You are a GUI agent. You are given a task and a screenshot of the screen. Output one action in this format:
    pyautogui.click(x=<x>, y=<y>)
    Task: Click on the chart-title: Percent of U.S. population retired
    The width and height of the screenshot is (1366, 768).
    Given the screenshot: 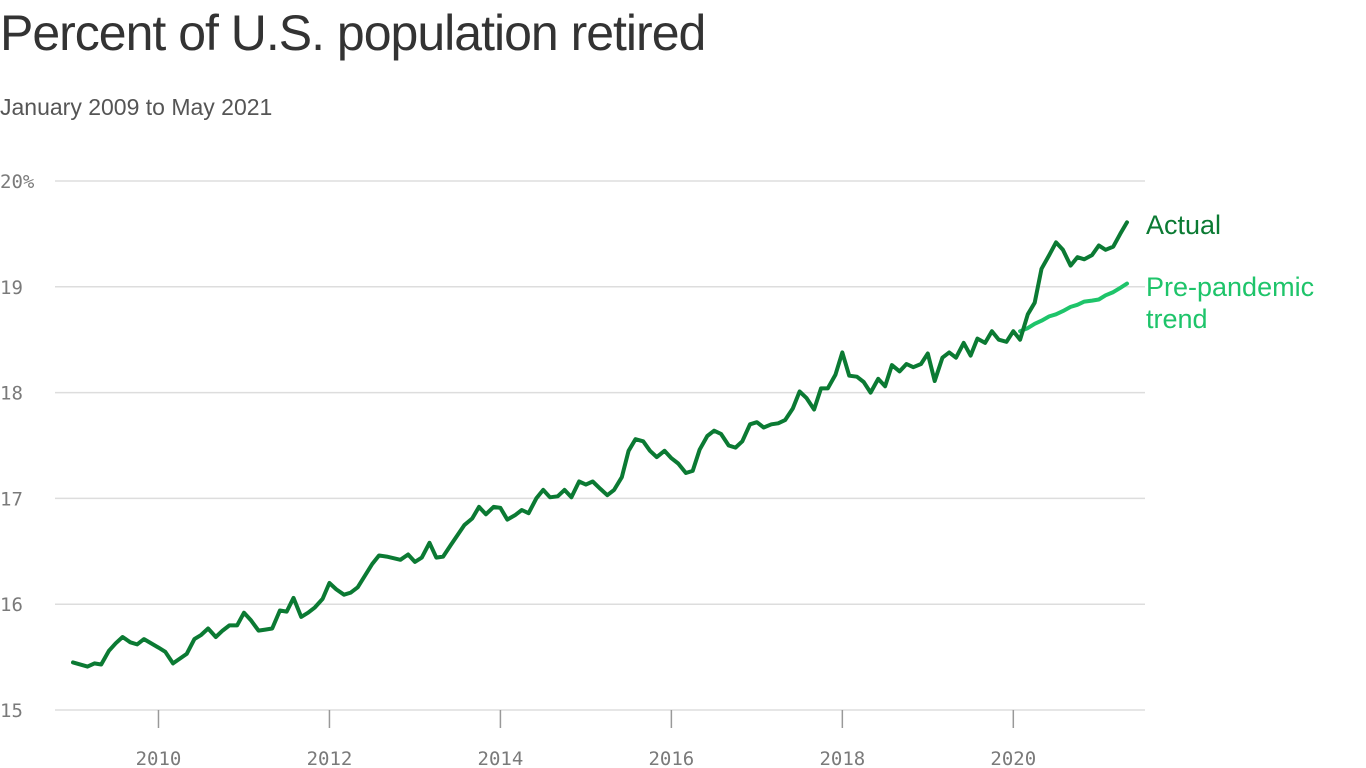 What is the action you would take?
    pyautogui.click(x=353, y=33)
    